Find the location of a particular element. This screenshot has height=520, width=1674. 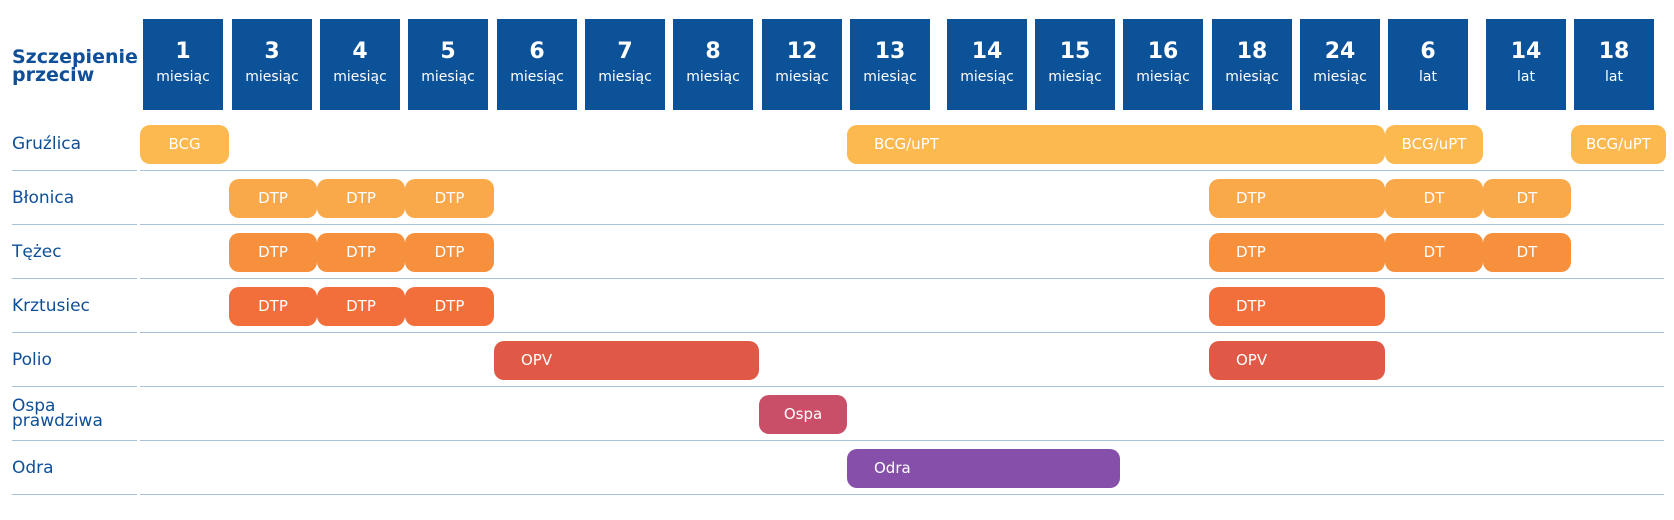

column-header: 15 miesiąc is located at coordinates (1075, 64).